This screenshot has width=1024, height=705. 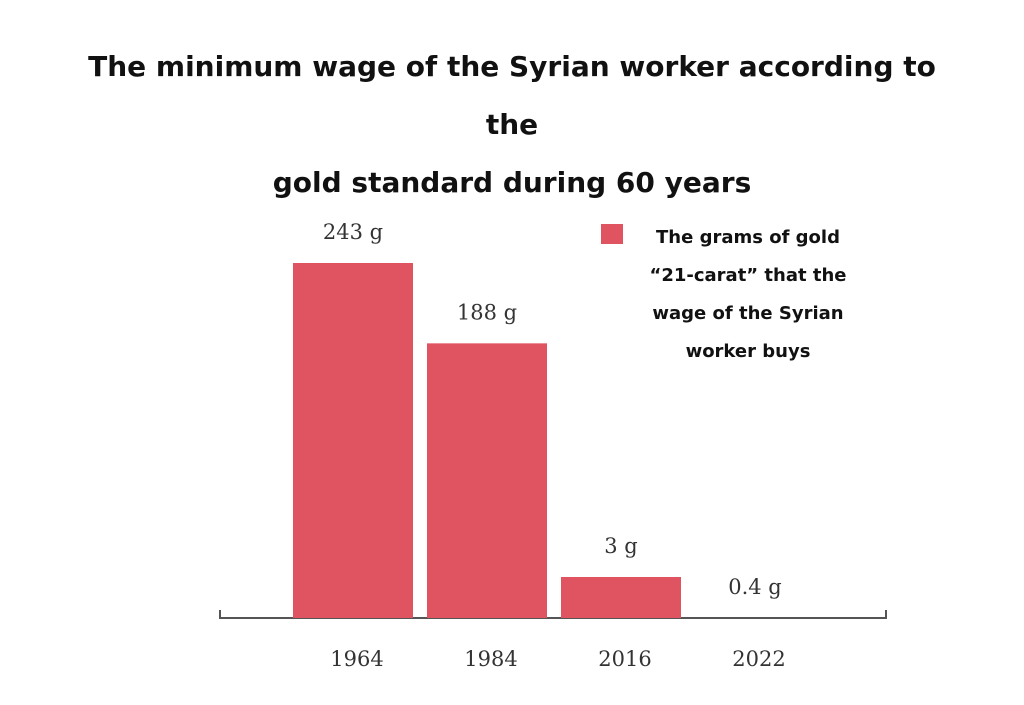 What do you see at coordinates (356, 659) in the screenshot?
I see `category-label-1964: 1964` at bounding box center [356, 659].